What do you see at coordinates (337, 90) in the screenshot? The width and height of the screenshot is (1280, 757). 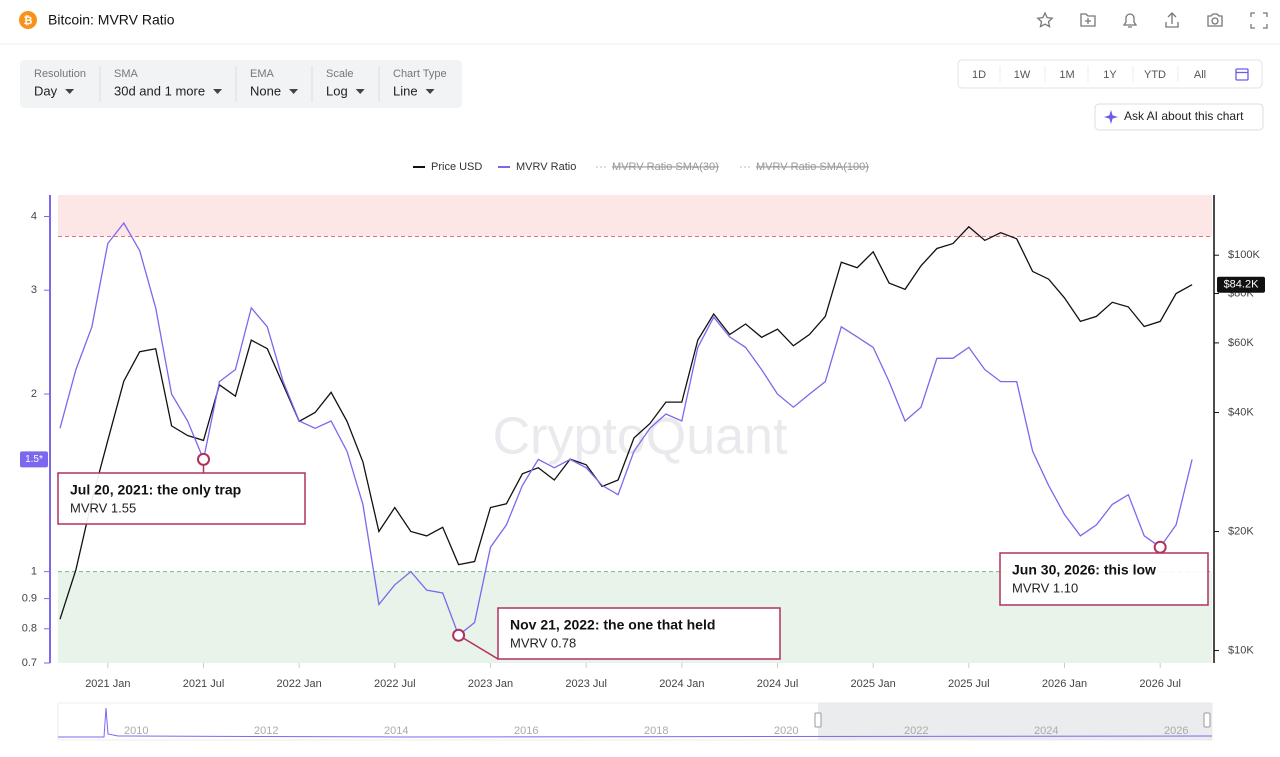 I see `control-value: Log` at bounding box center [337, 90].